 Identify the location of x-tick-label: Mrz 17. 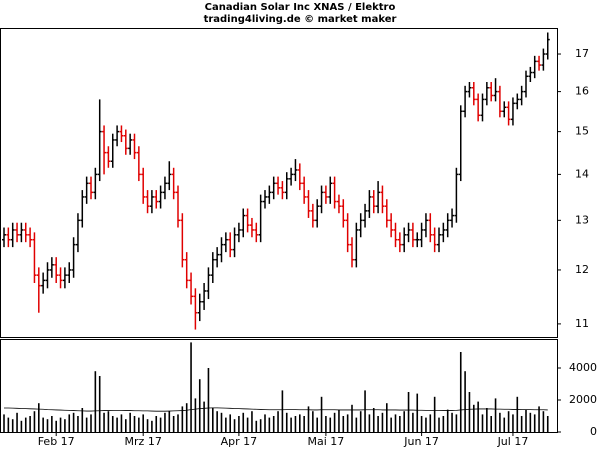
(143, 441).